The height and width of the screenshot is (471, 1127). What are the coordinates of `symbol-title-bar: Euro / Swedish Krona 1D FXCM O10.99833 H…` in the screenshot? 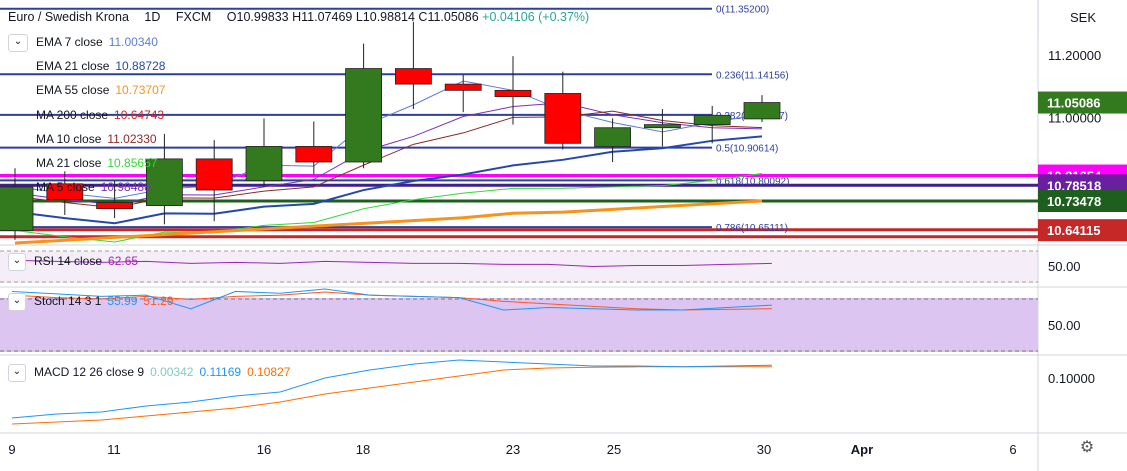 It's located at (301, 17).